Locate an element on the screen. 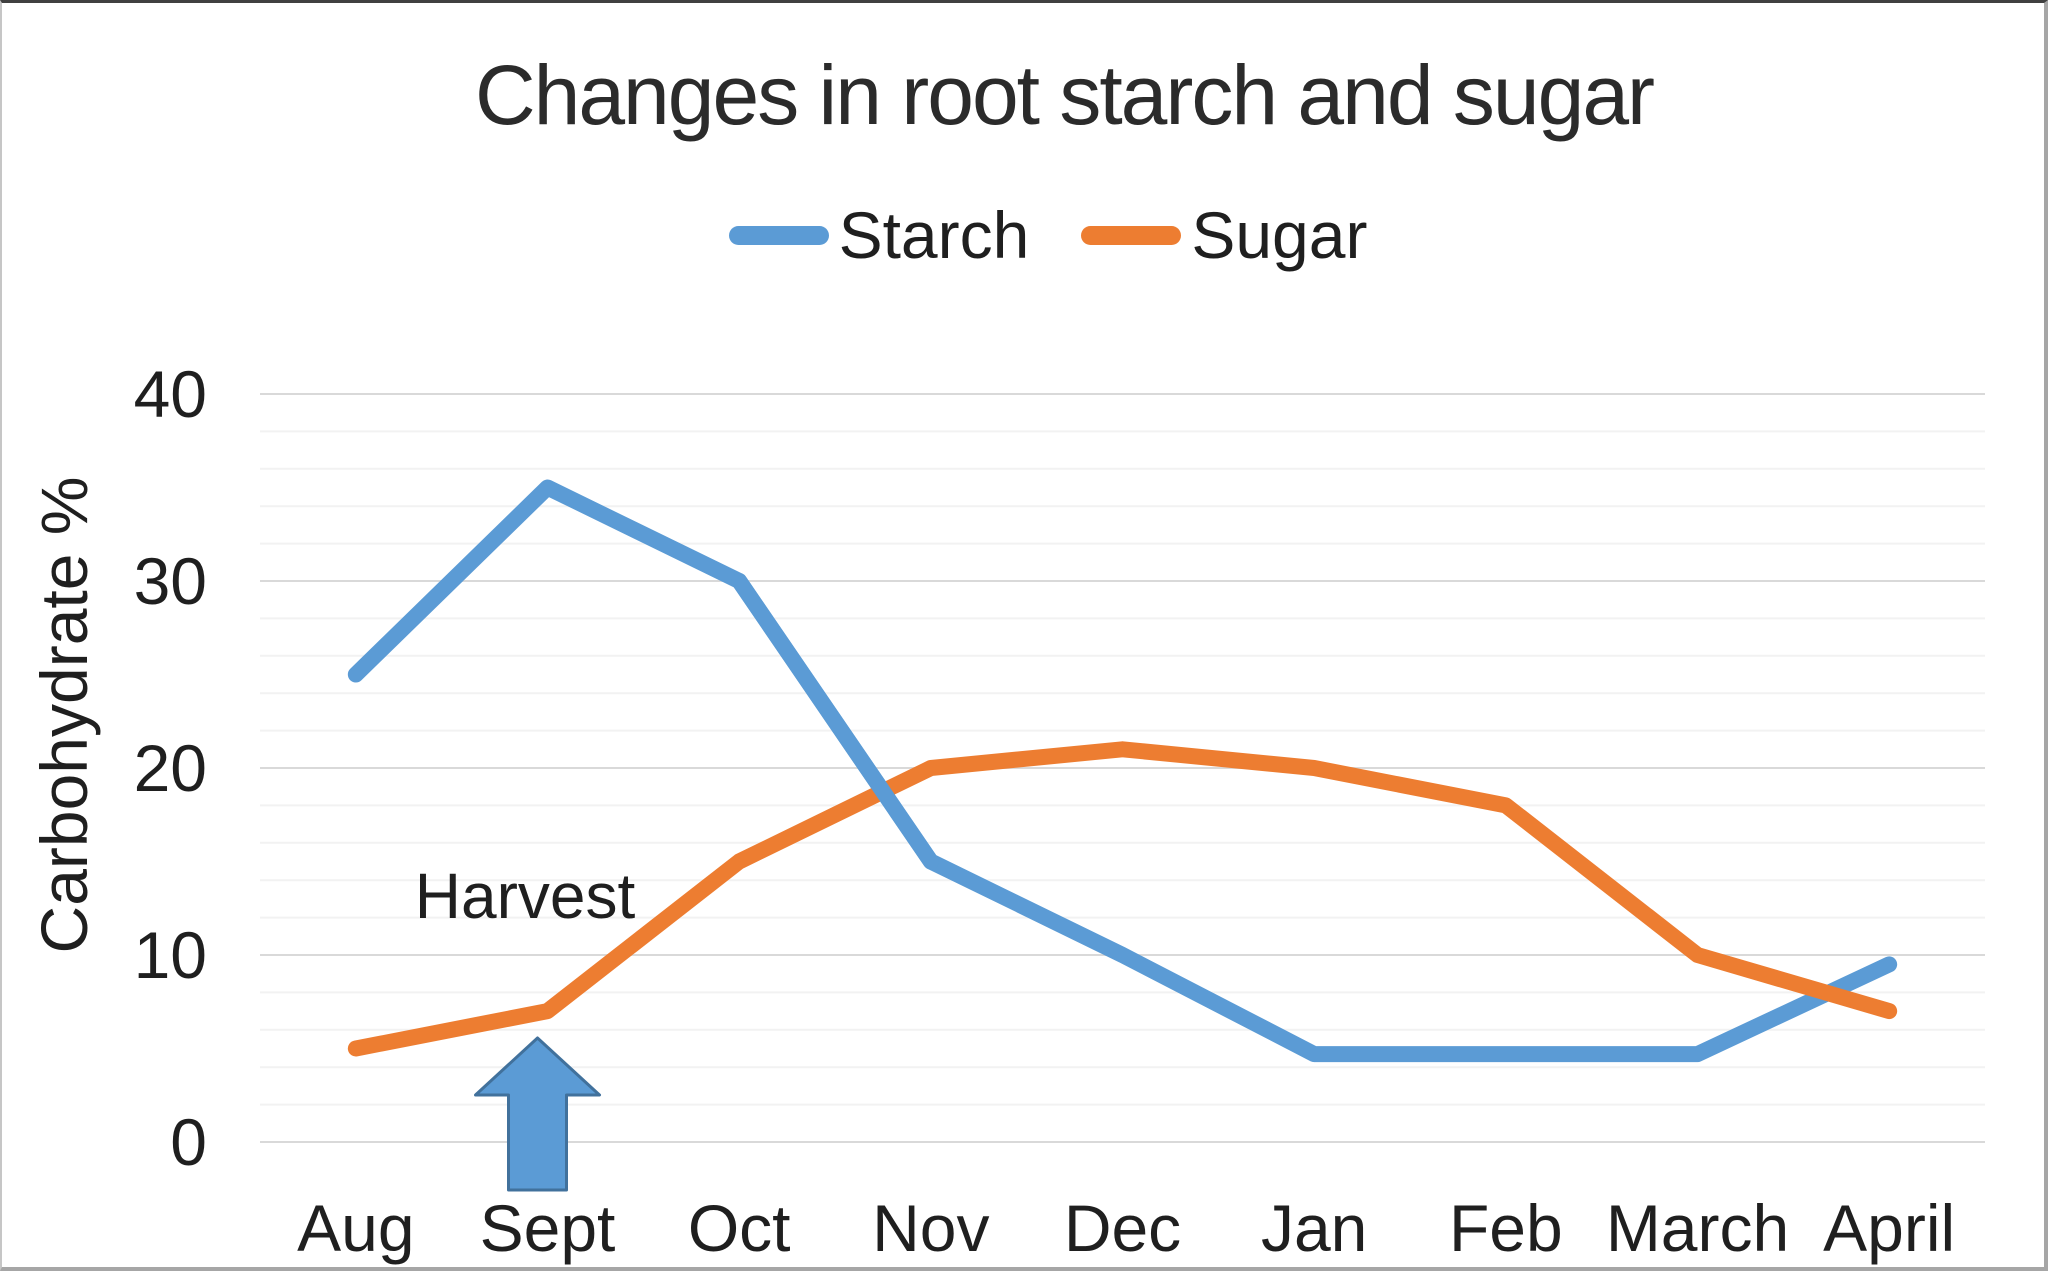 Image resolution: width=2048 pixels, height=1271 pixels. x-tick-label: Dec is located at coordinates (1122, 1228).